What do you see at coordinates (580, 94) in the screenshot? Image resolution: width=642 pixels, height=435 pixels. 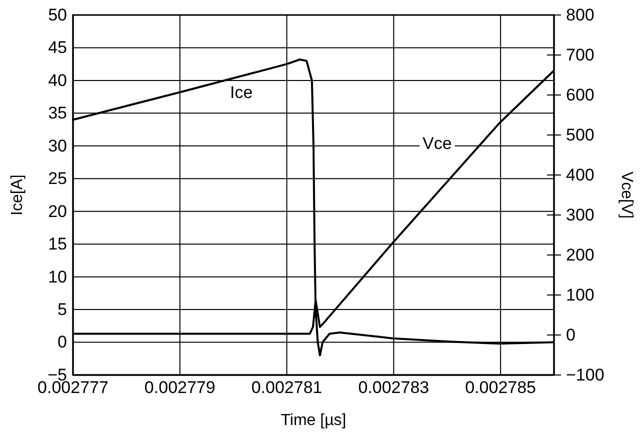 I see `y2-tick-label: 600` at bounding box center [580, 94].